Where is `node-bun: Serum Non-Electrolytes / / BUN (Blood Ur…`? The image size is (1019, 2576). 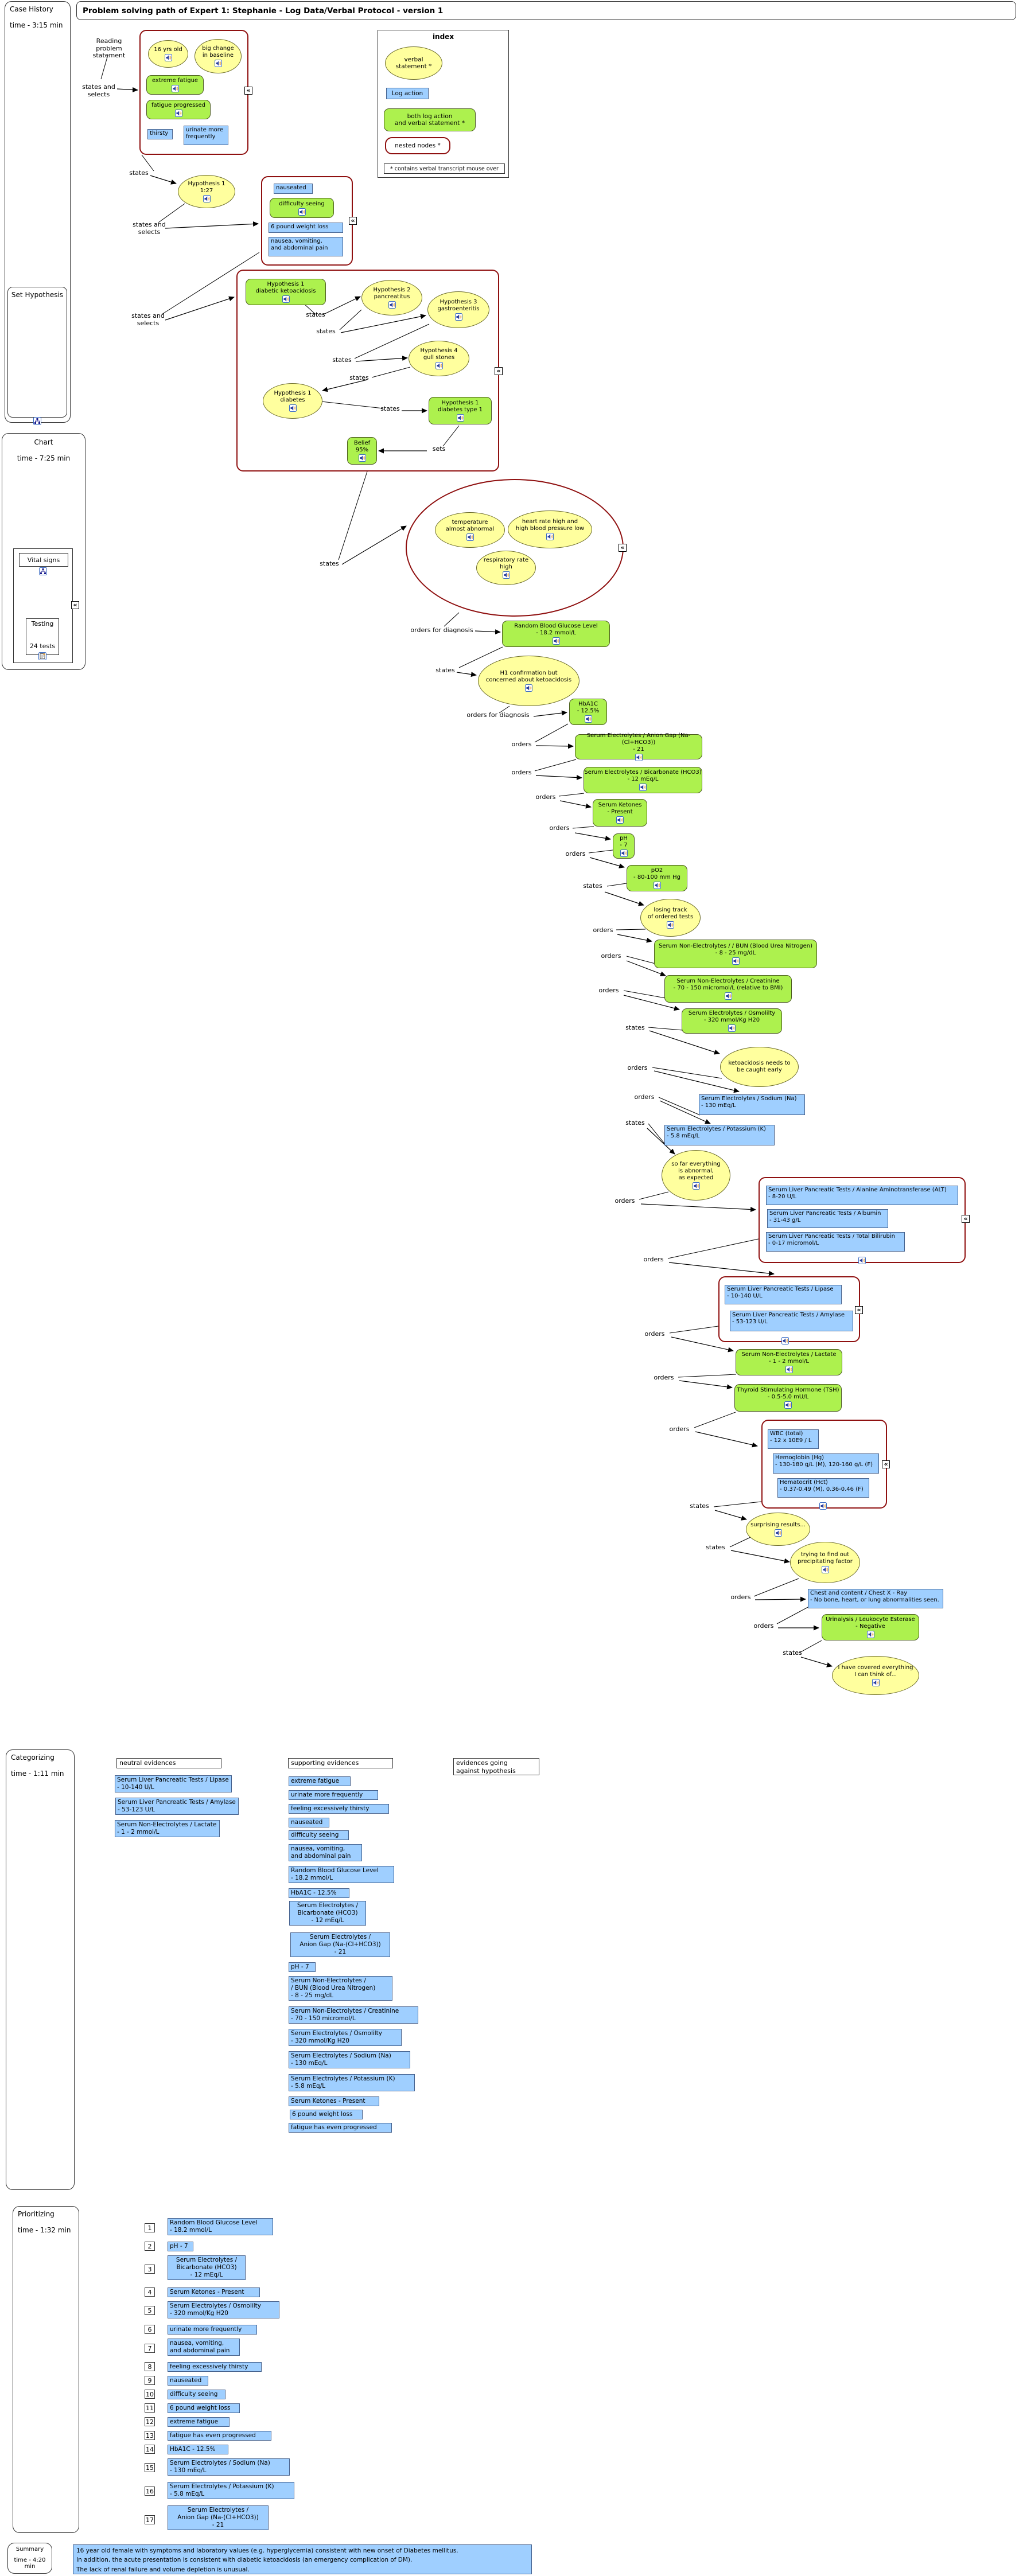
node-bun: Serum Non-Electrolytes / / BUN (Blood Ur… is located at coordinates (735, 954).